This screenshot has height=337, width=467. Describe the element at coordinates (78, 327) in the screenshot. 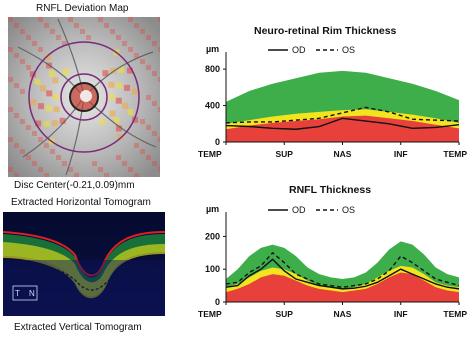

I see `vertical-tomogram-title: Extracted Vertical Tomogram` at that location.